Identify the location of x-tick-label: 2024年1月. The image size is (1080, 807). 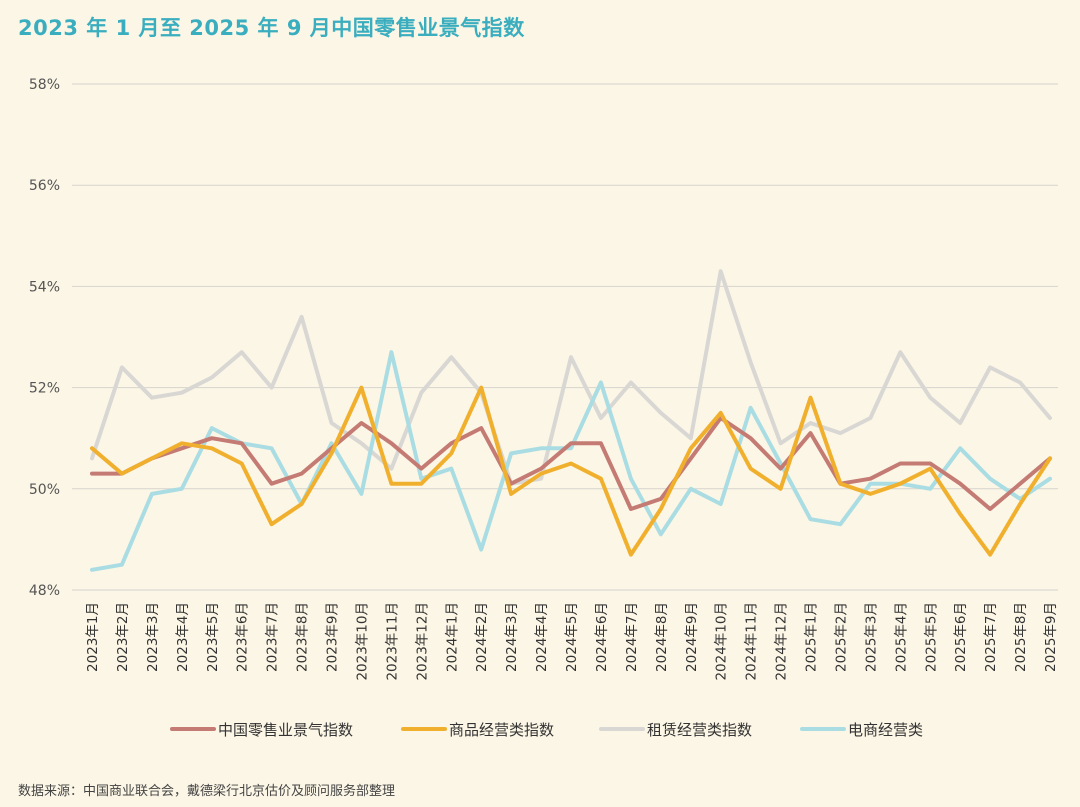
(452, 637).